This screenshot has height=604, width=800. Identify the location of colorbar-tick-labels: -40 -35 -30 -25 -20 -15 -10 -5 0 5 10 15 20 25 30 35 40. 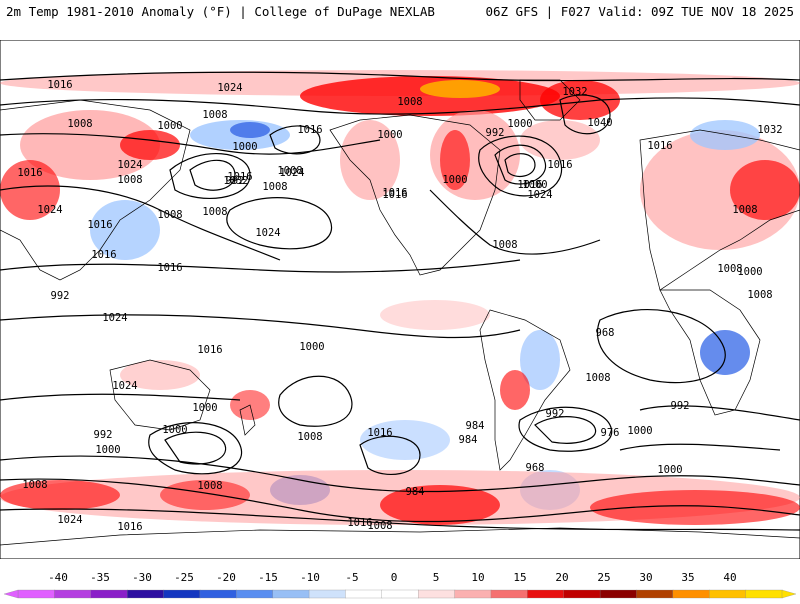
(392, 577).